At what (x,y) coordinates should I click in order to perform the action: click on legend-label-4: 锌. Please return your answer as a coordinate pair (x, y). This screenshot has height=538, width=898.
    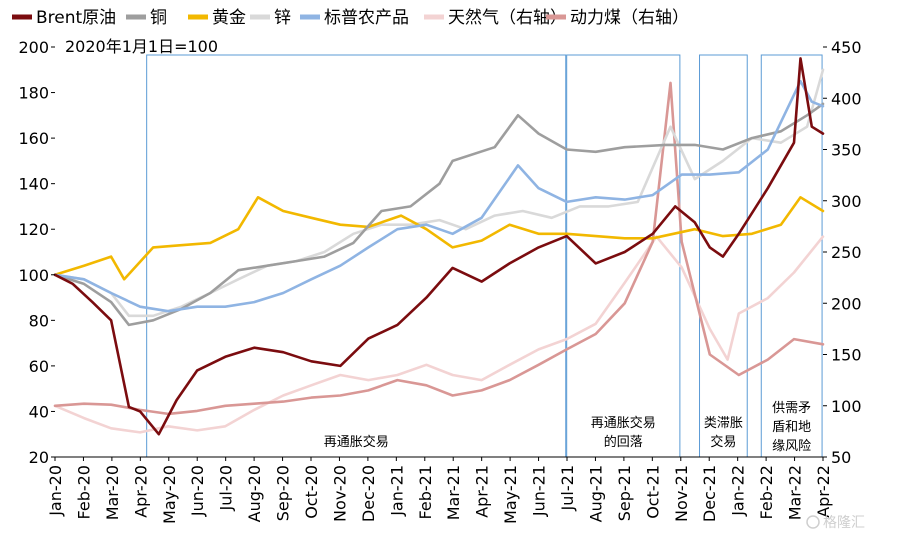
    Looking at the image, I should click on (282, 18).